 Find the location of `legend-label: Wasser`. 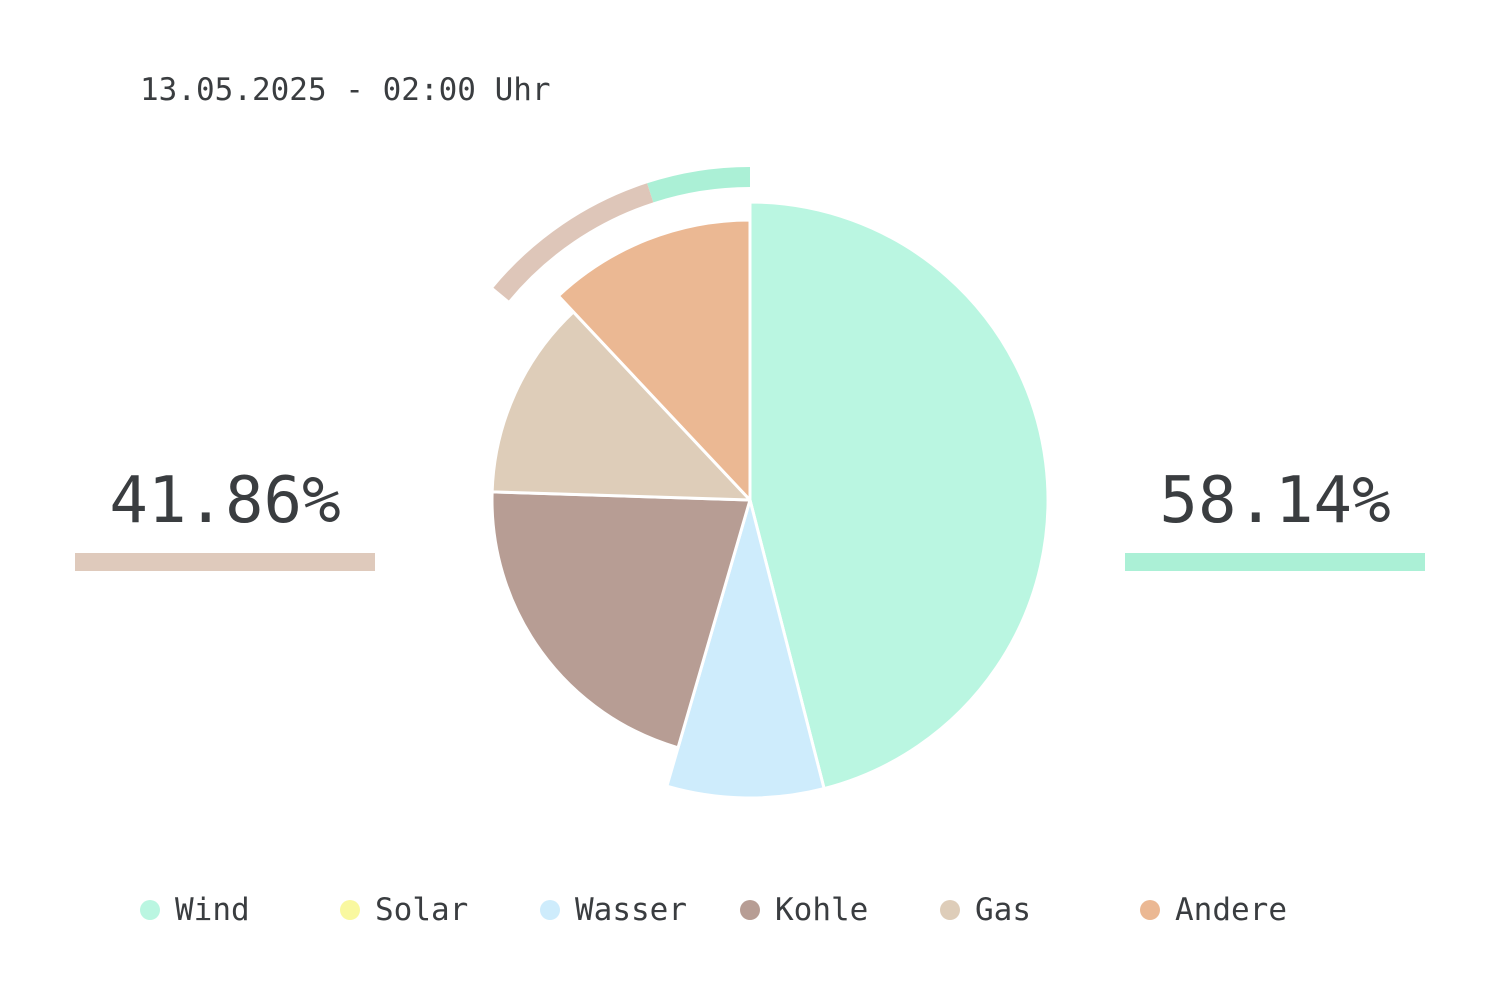

legend-label: Wasser is located at coordinates (631, 910).